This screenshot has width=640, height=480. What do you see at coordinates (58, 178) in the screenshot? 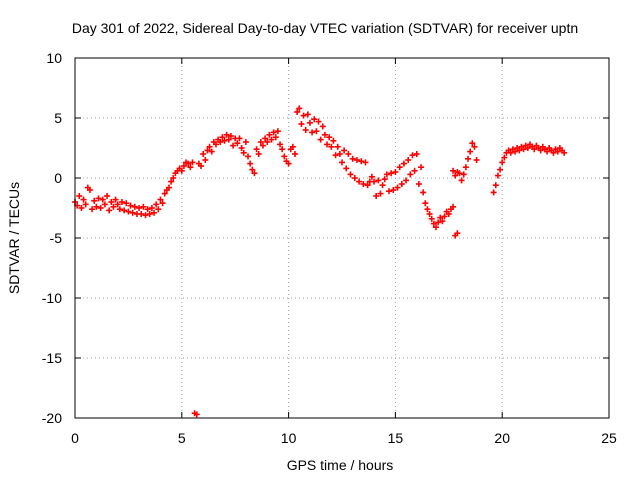
I see `y-tick-label: 0` at bounding box center [58, 178].